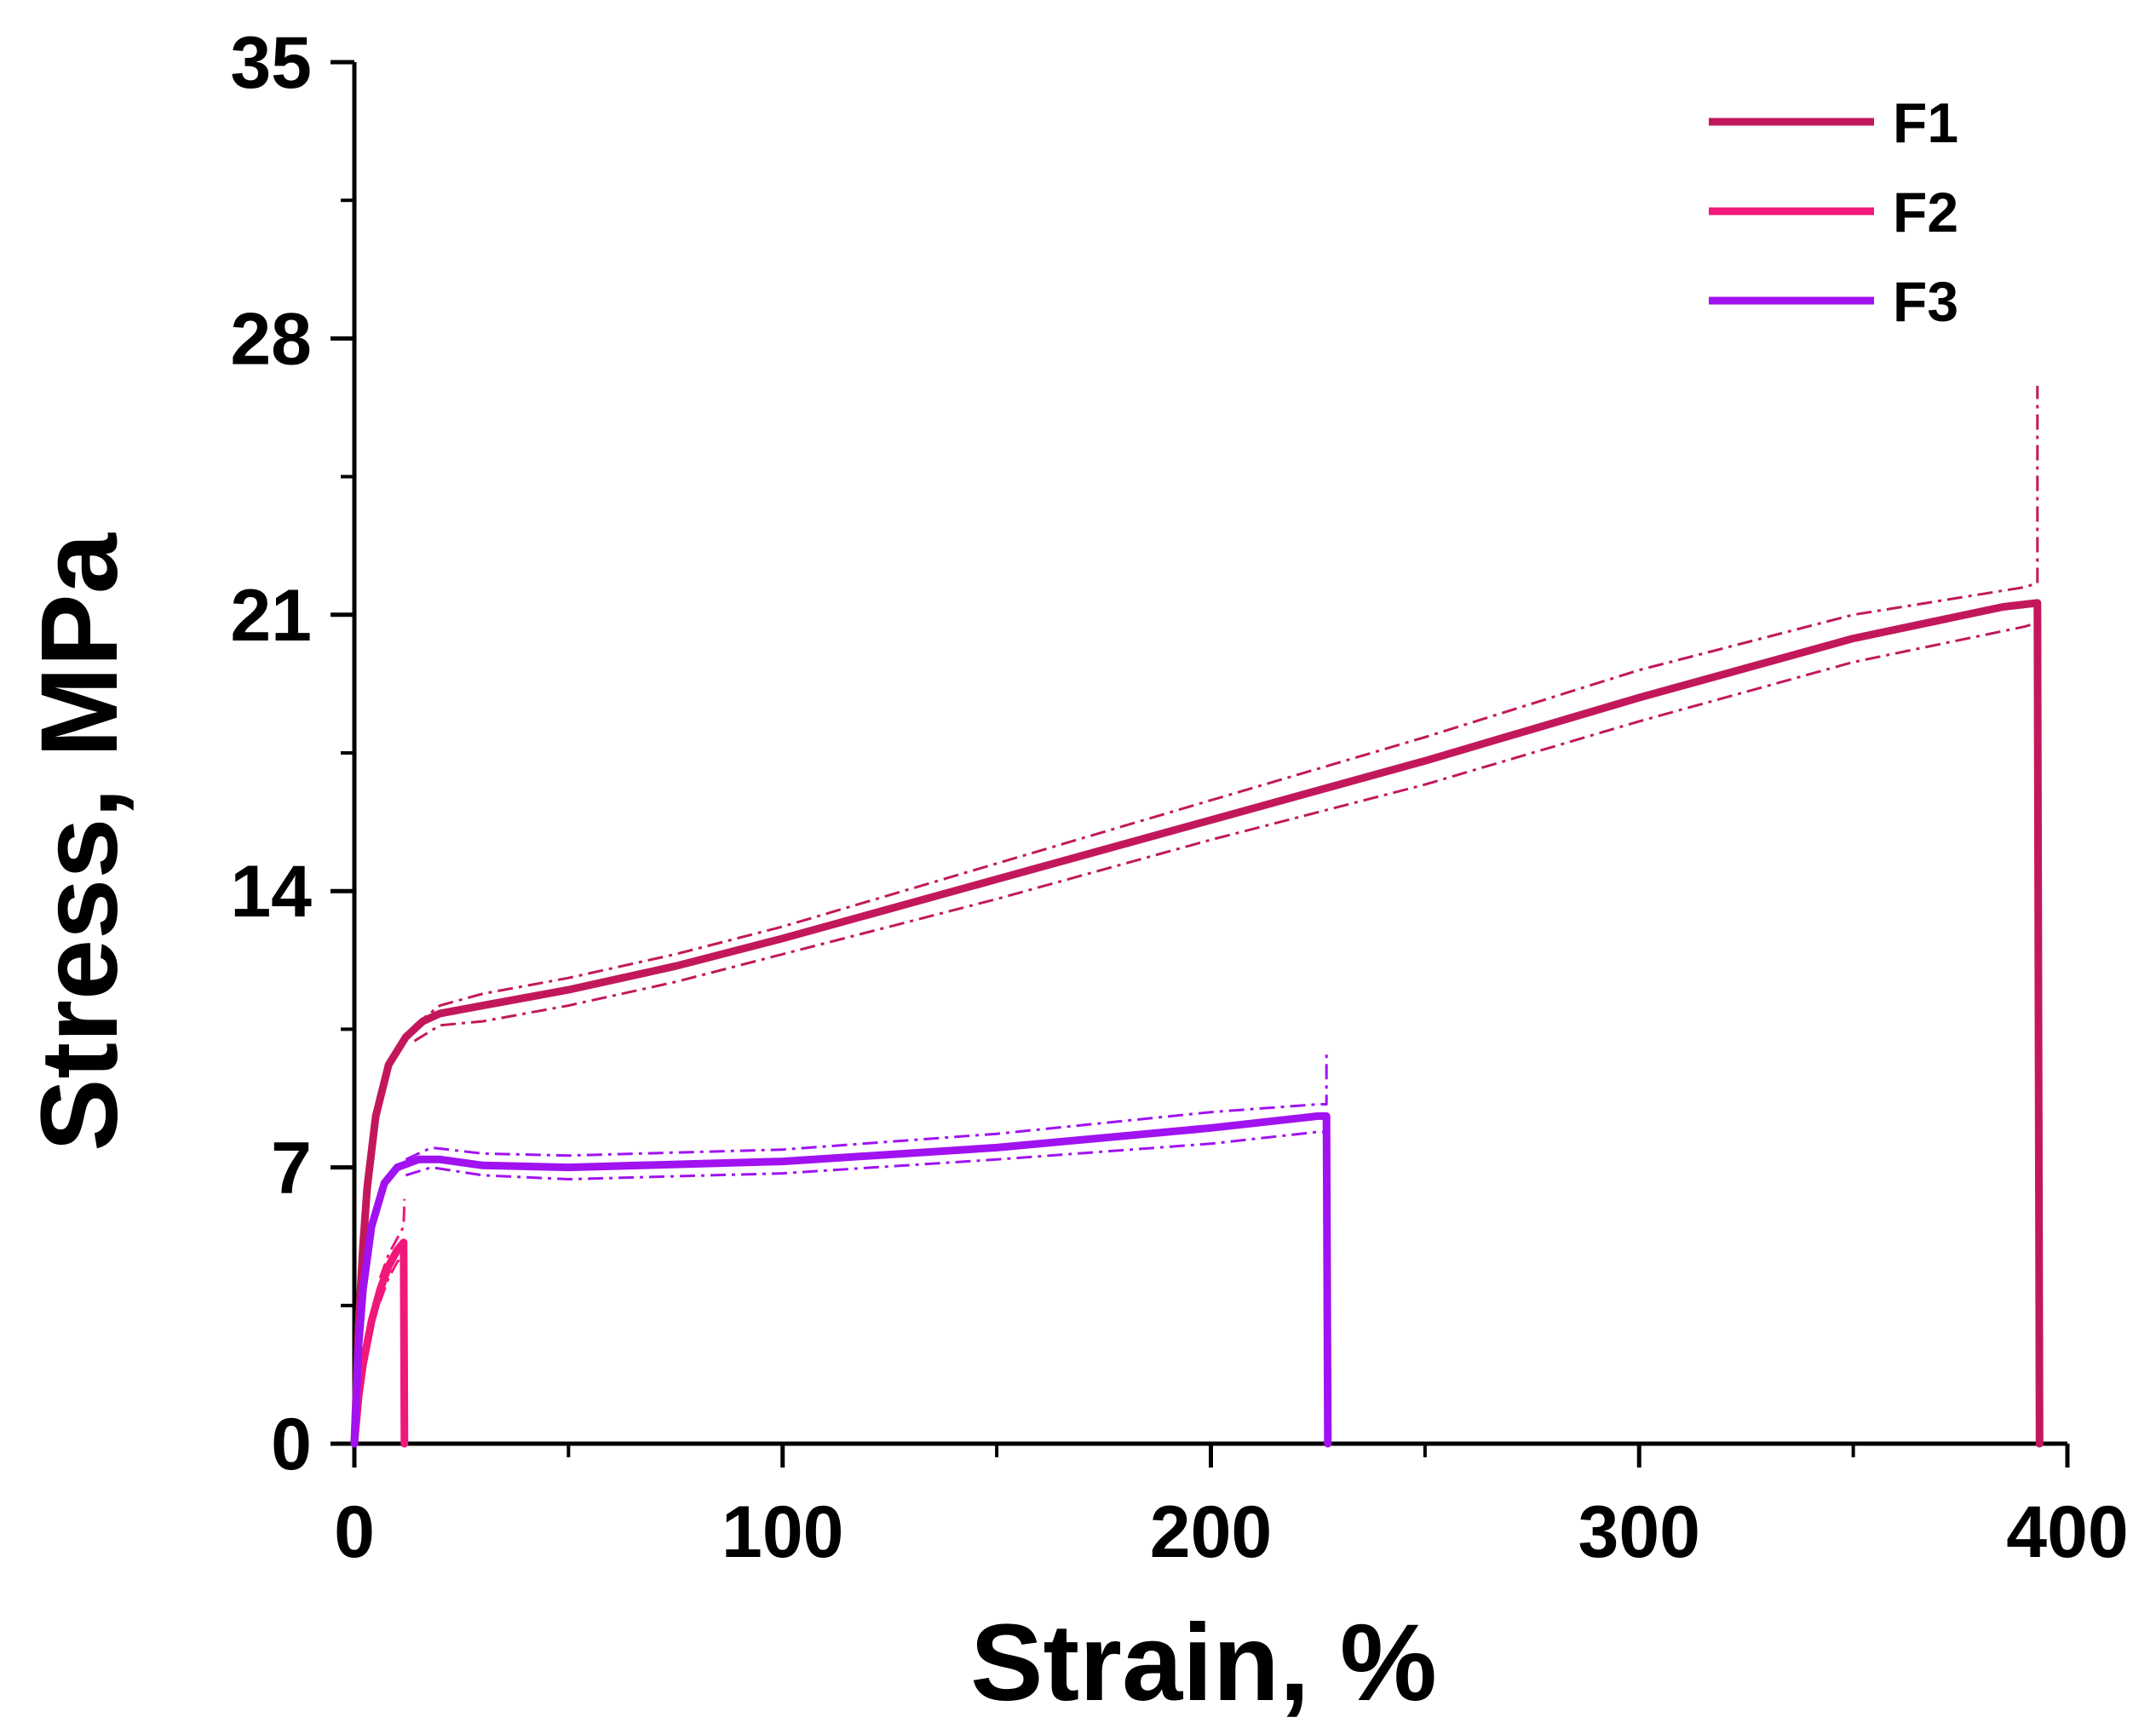 The width and height of the screenshot is (2156, 1729). What do you see at coordinates (271, 892) in the screenshot?
I see `y-tick-label: 14` at bounding box center [271, 892].